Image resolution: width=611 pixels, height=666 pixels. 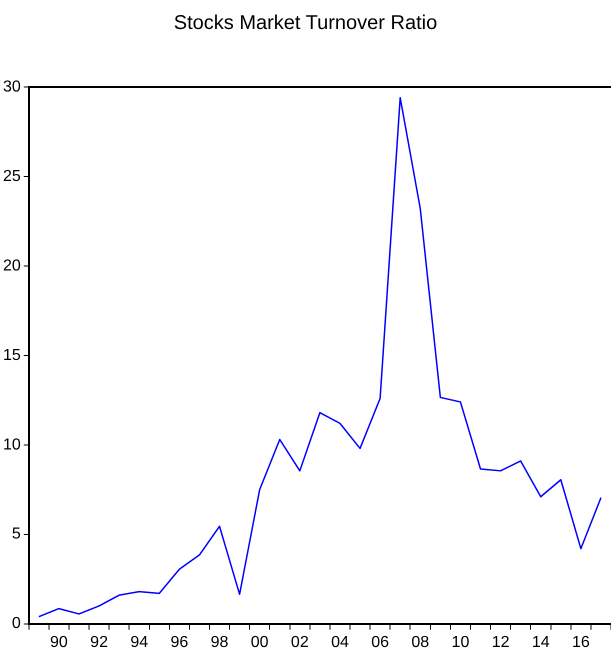 What do you see at coordinates (99, 642) in the screenshot?
I see `x-tick-label: 92` at bounding box center [99, 642].